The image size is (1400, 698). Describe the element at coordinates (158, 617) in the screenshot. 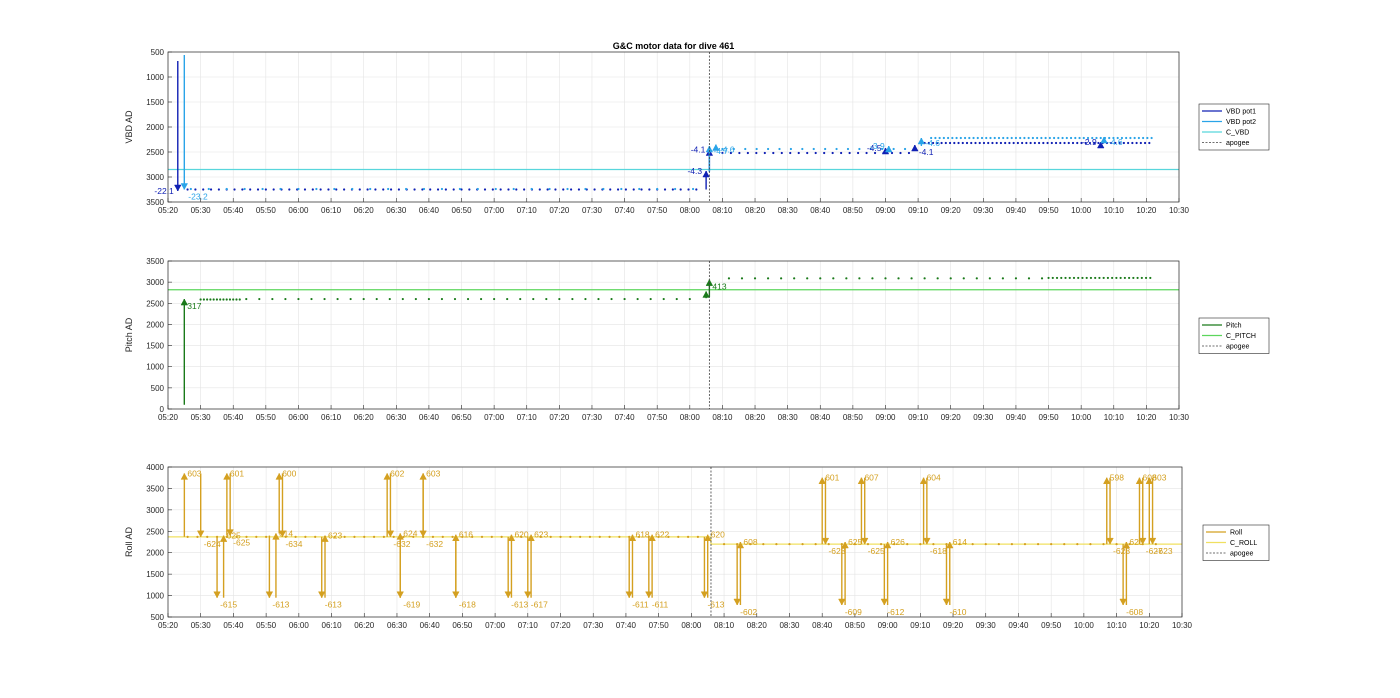

I see `y-tick-label: 500` at that location.